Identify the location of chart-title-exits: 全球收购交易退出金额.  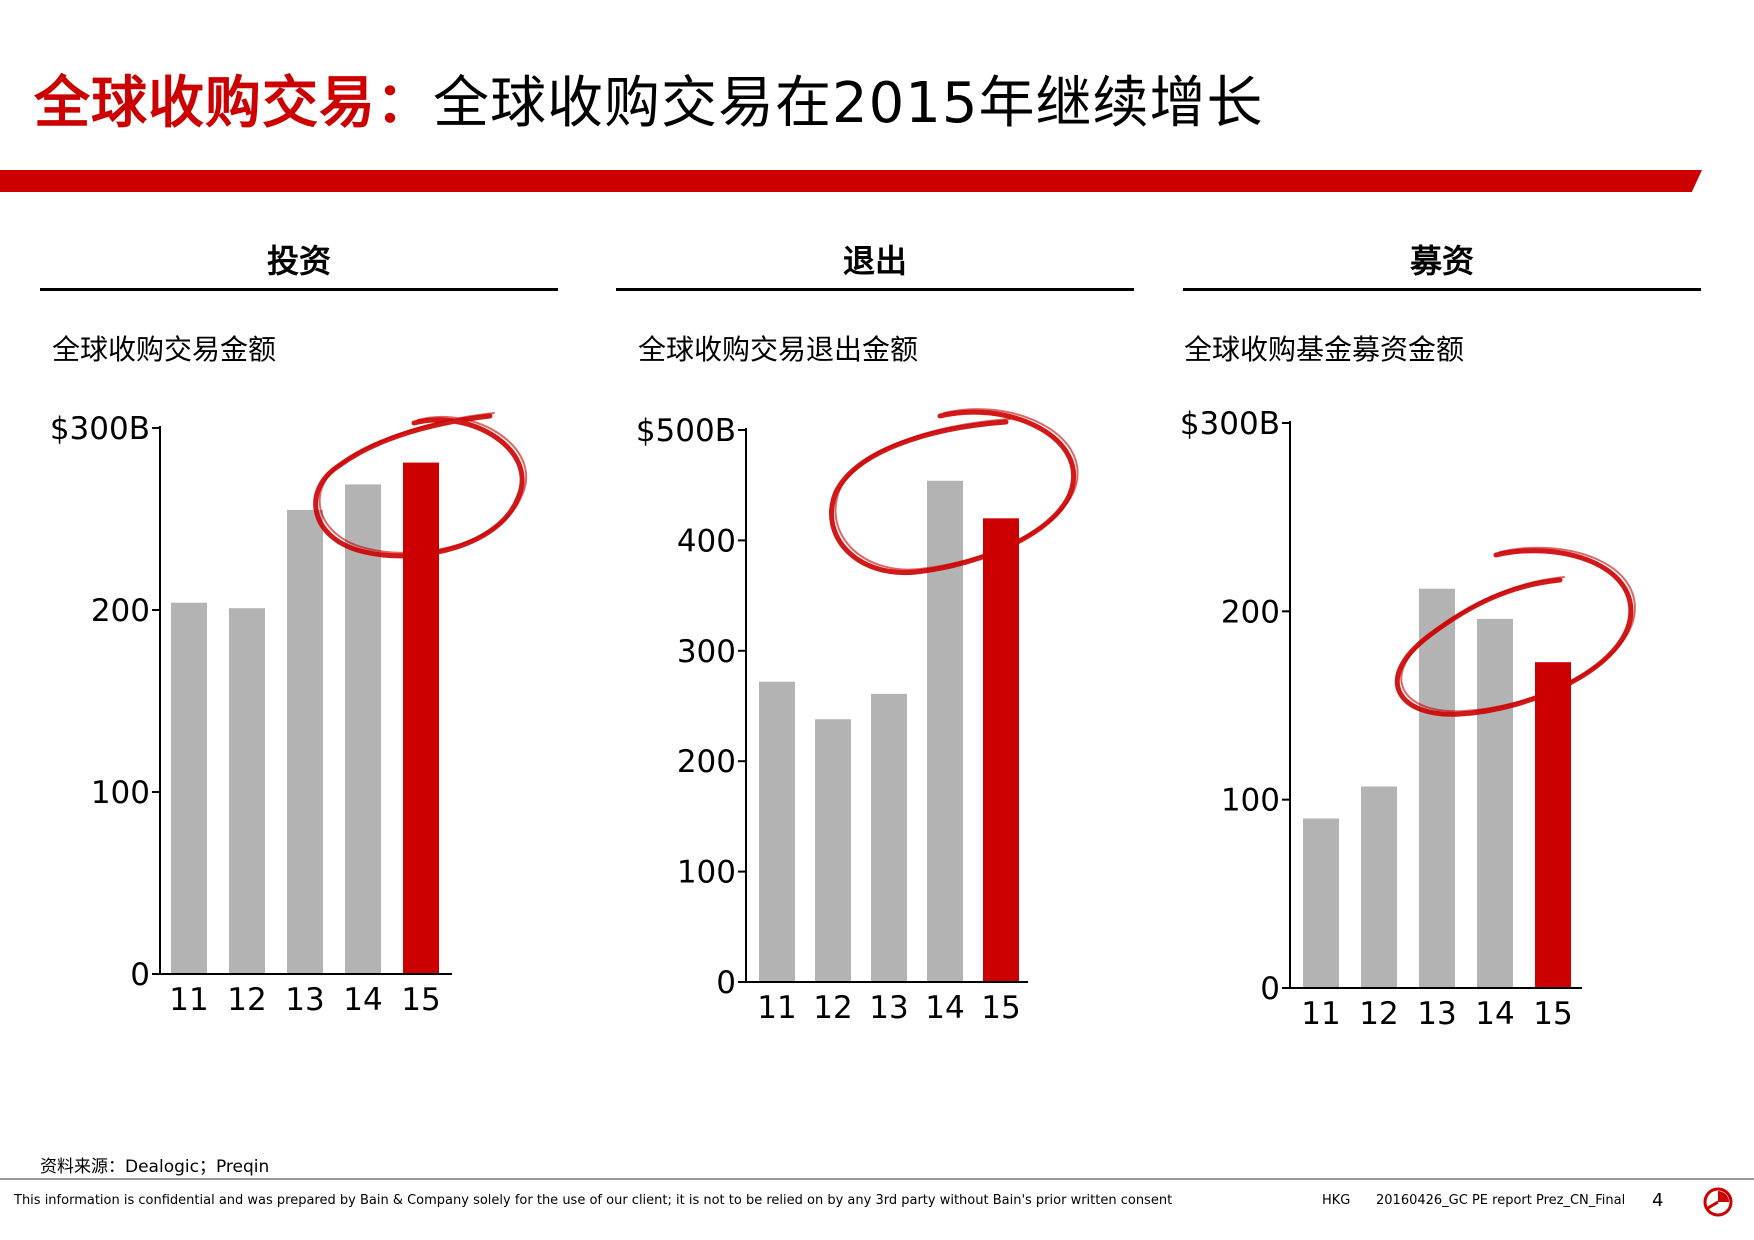
(778, 349).